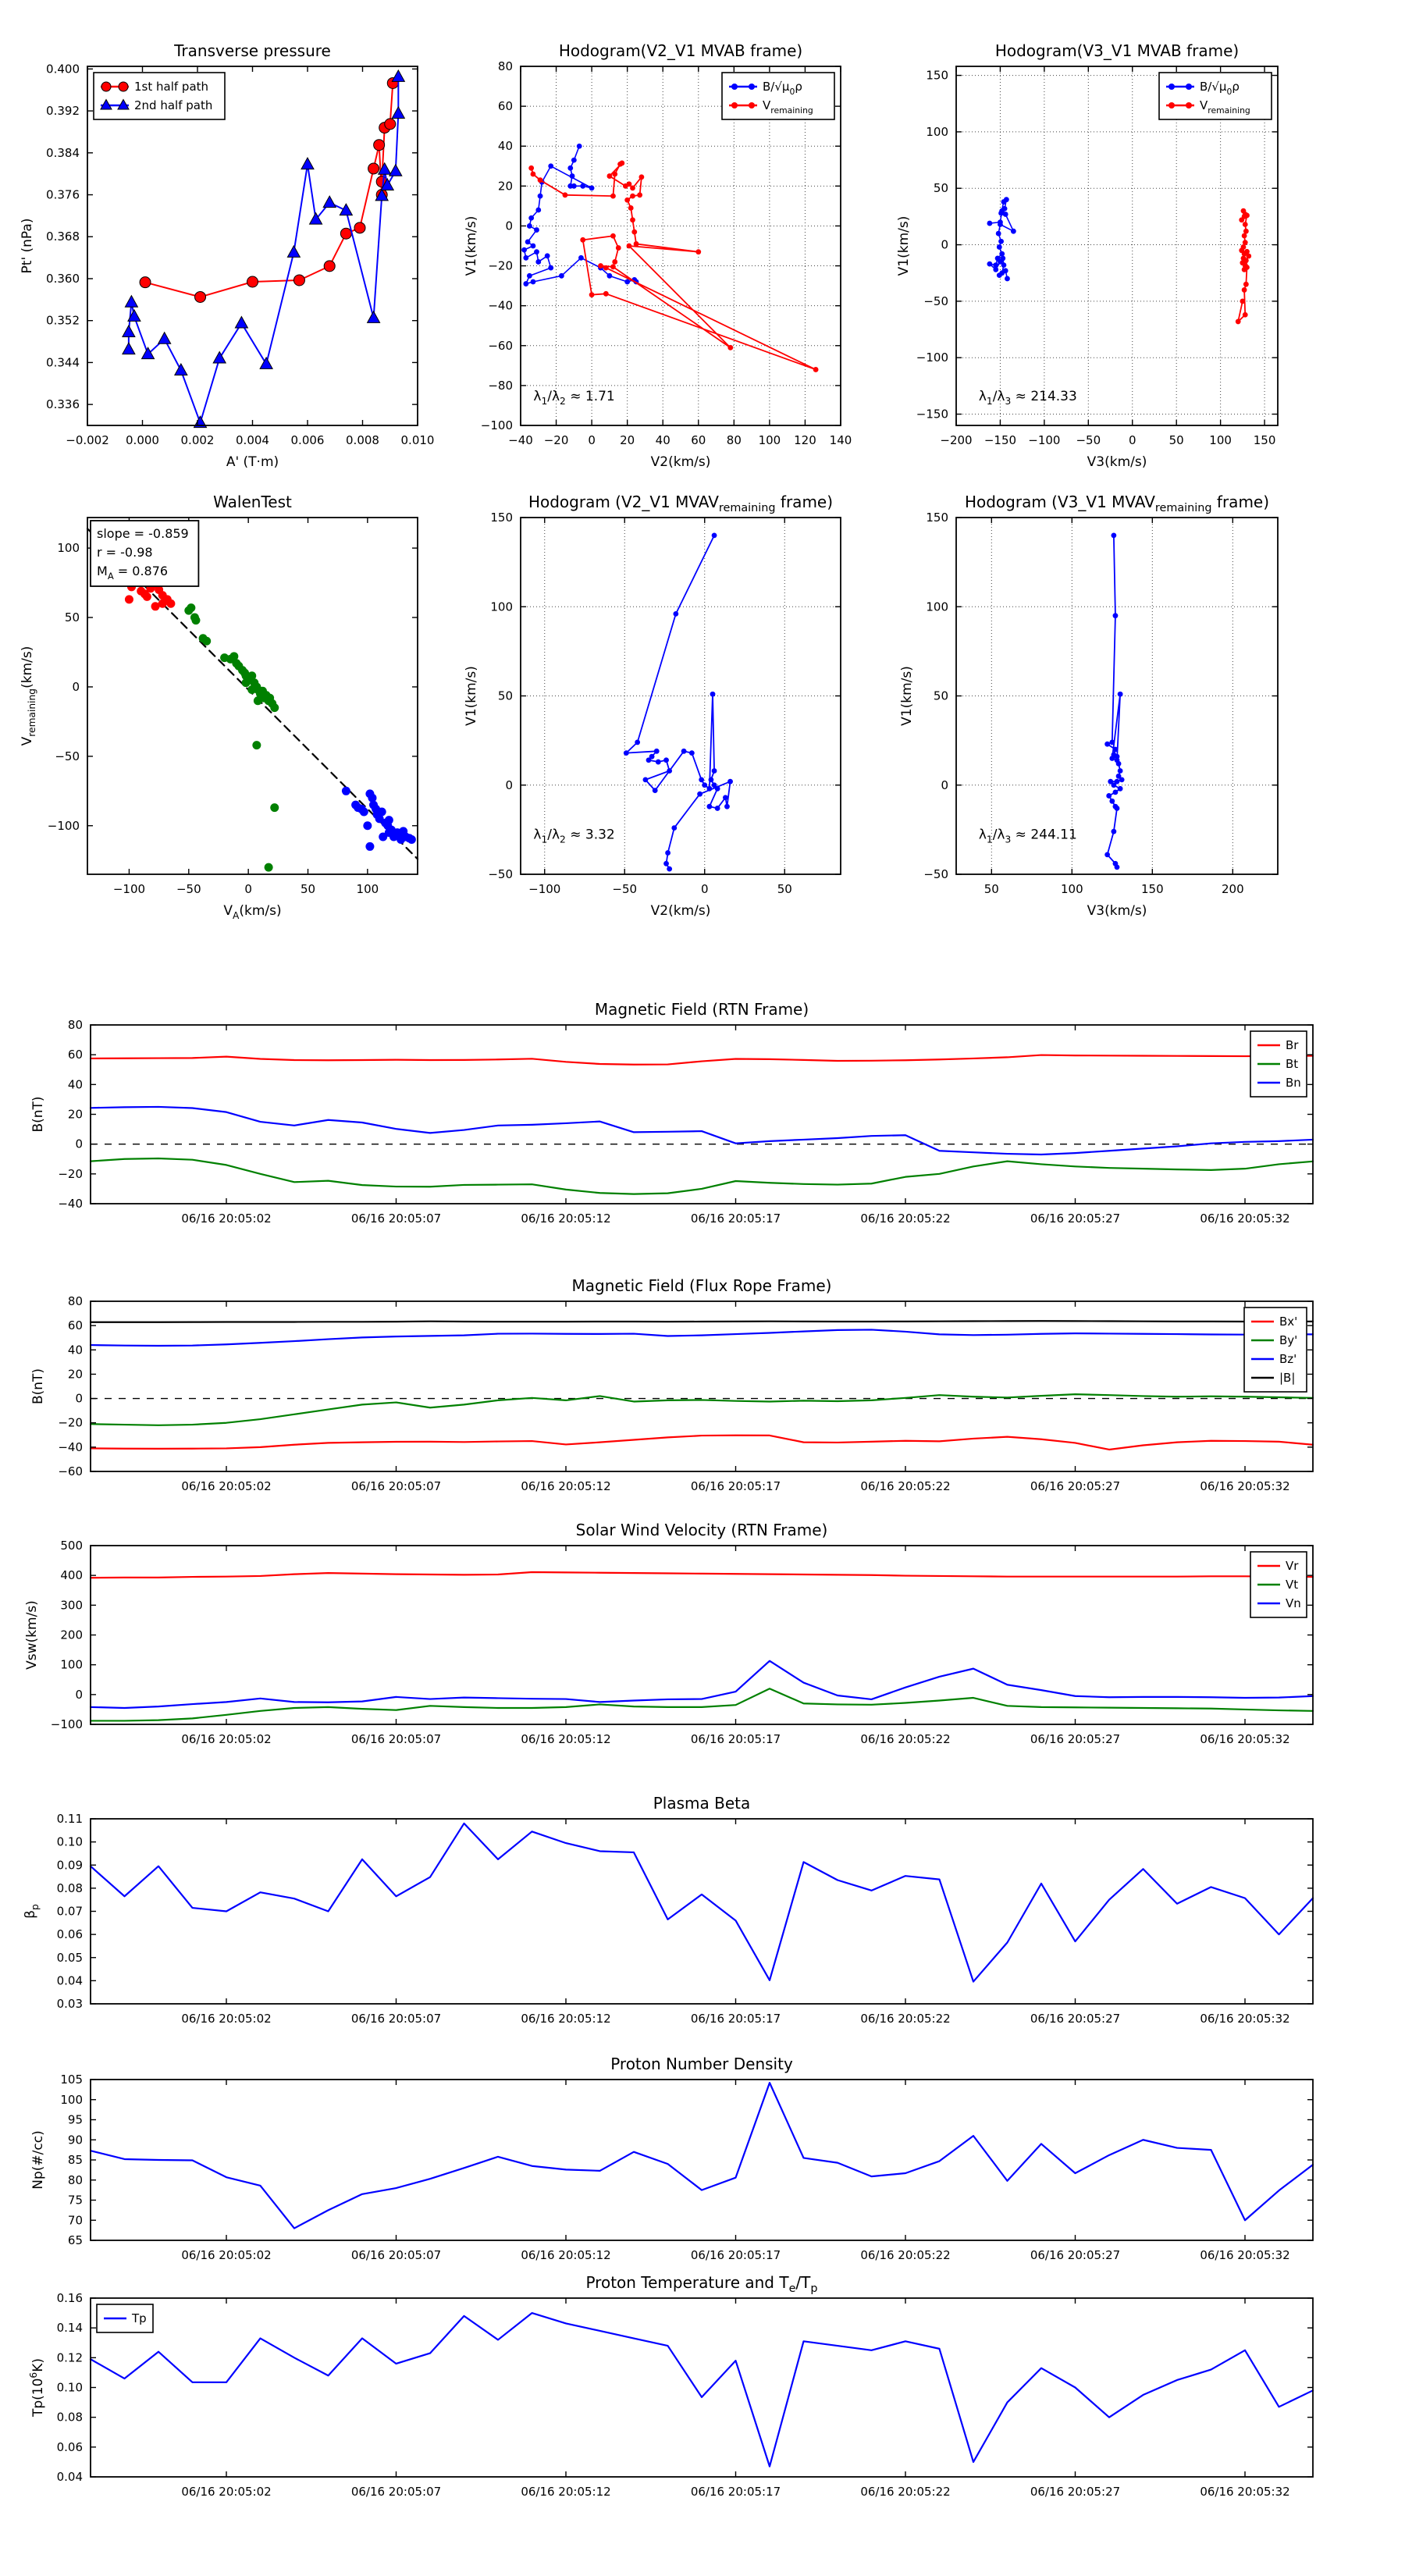  Describe the element at coordinates (63, 69) in the screenshot. I see `svg-text: 0.400` at that location.